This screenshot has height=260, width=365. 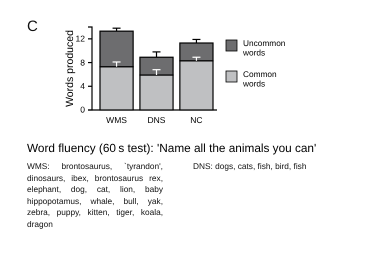 I want to click on y-tick-label: 8, so click(x=83, y=62).